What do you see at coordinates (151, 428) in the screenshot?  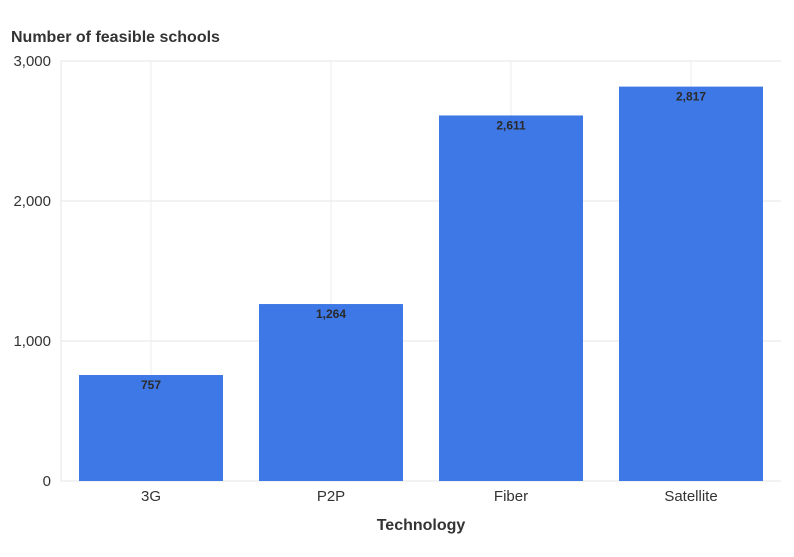 I see `bar-3g` at bounding box center [151, 428].